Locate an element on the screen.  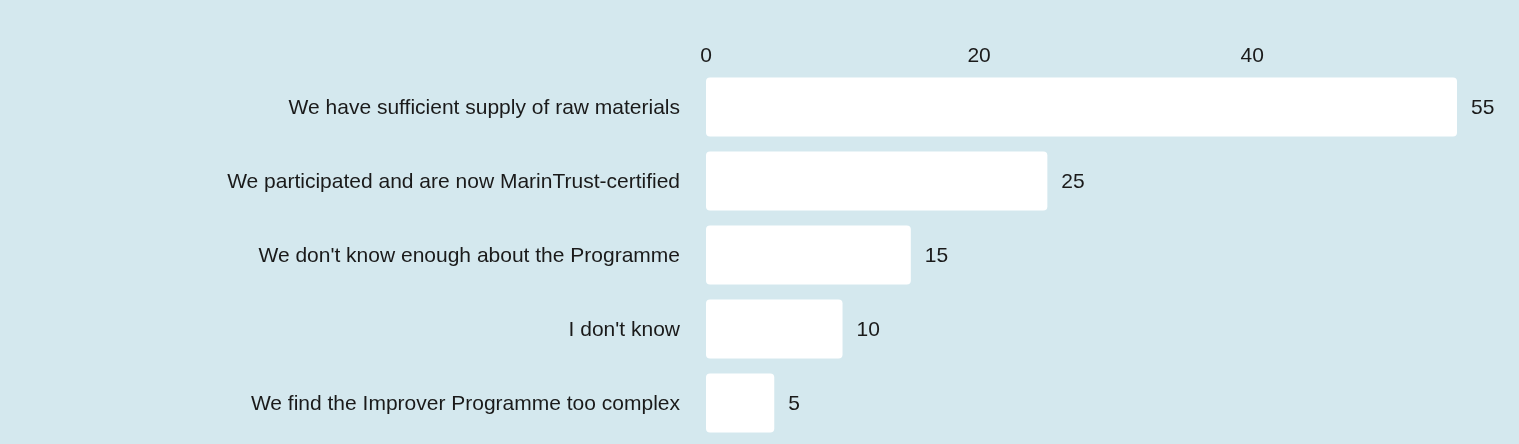
x-tick-label: 0 is located at coordinates (706, 54).